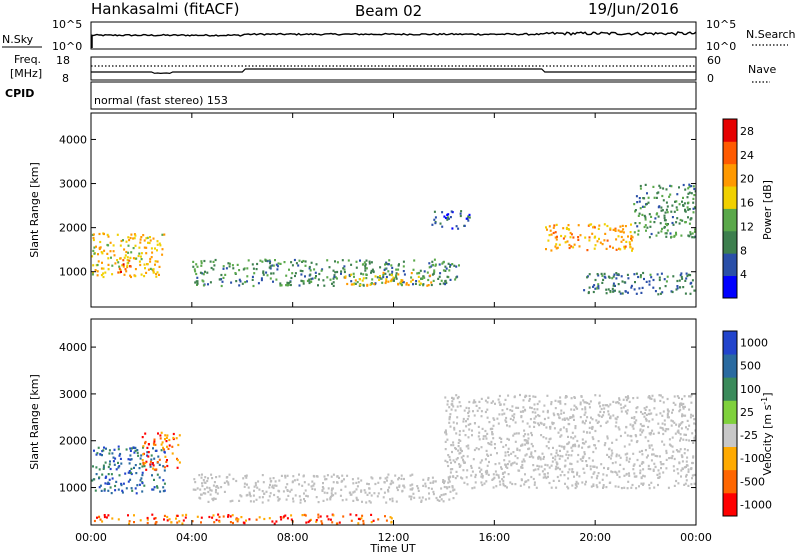 Image resolution: width=800 pixels, height=554 pixels. What do you see at coordinates (747, 155) in the screenshot?
I see `colorbar-tick: 24` at bounding box center [747, 155].